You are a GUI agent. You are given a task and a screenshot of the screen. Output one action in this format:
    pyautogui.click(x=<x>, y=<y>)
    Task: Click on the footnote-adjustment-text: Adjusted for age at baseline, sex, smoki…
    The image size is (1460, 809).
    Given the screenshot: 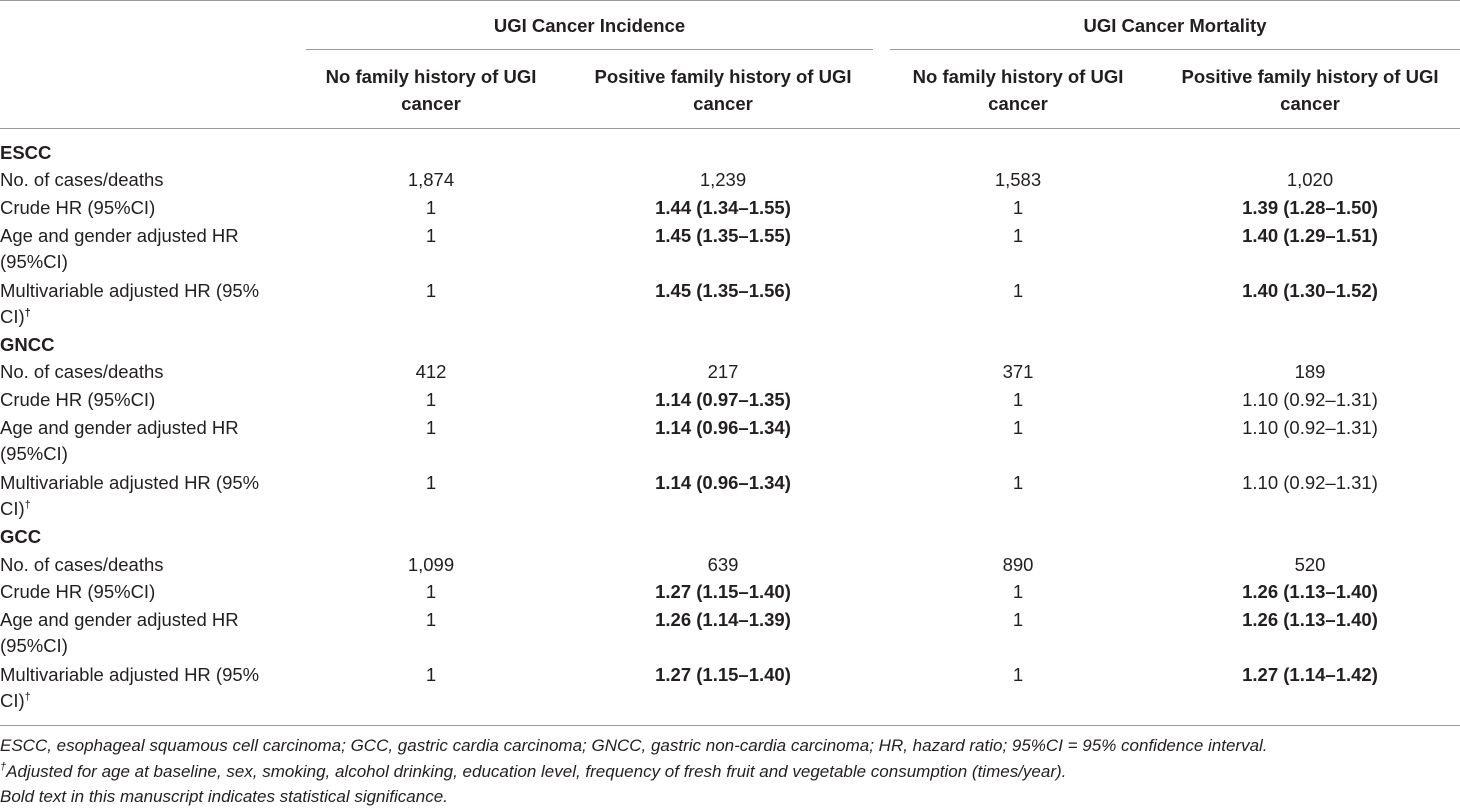 What is the action you would take?
    pyautogui.click(x=536, y=771)
    